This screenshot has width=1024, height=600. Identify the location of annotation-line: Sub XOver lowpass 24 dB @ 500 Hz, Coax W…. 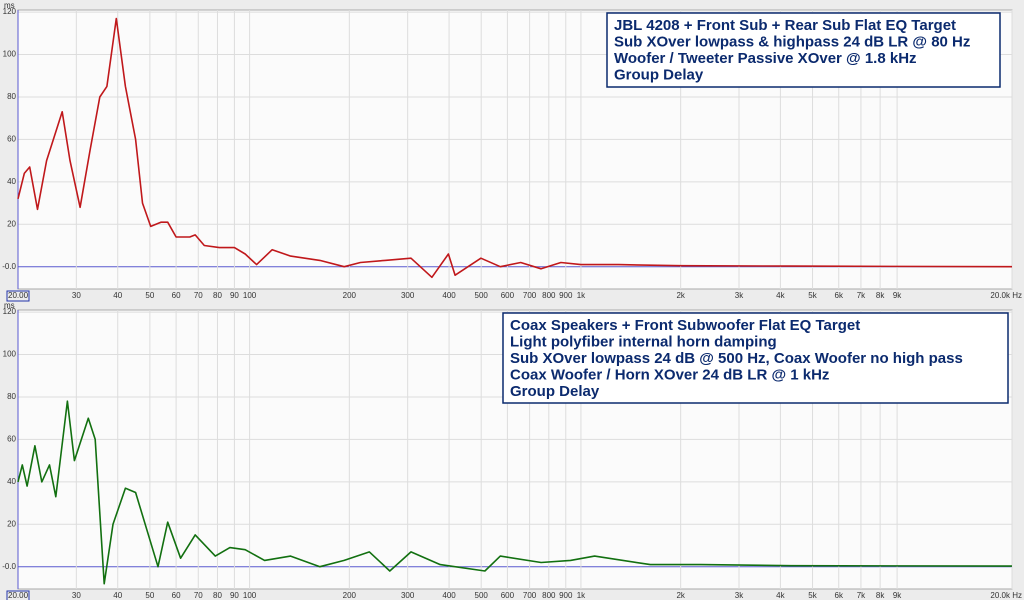
(736, 358).